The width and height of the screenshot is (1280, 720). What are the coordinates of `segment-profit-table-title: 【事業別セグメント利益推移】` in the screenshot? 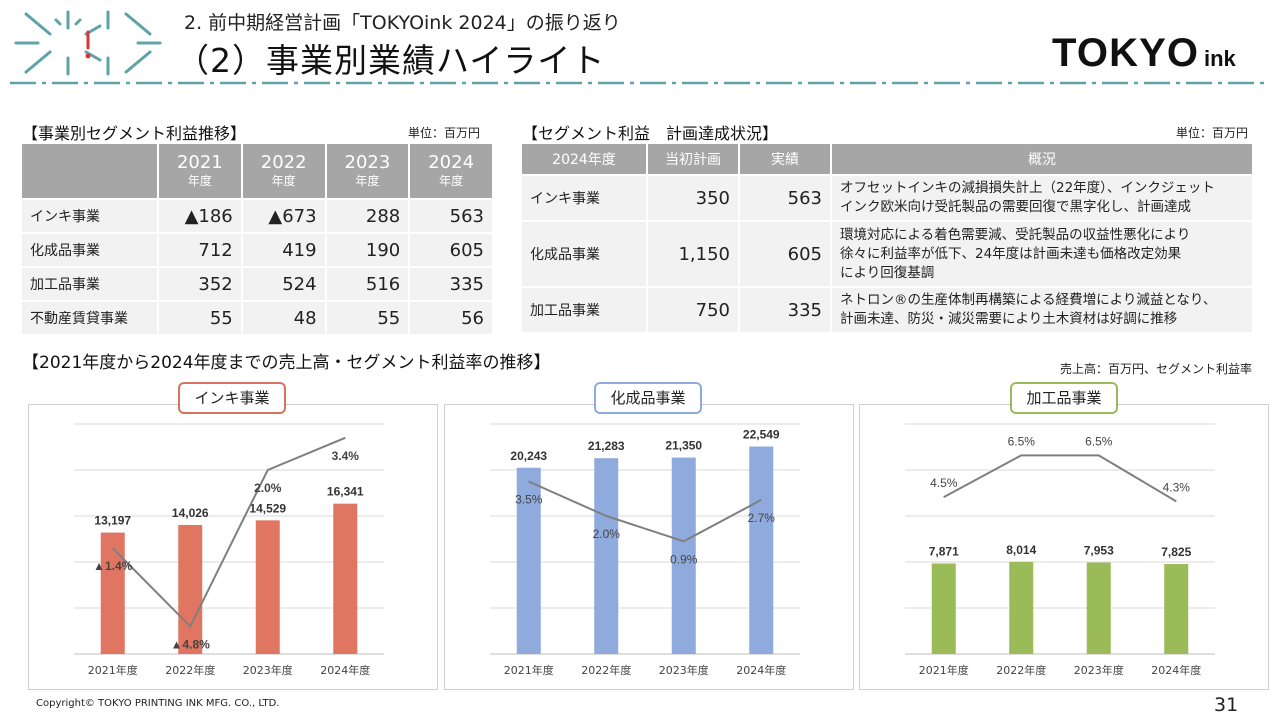 It's located at (134, 133).